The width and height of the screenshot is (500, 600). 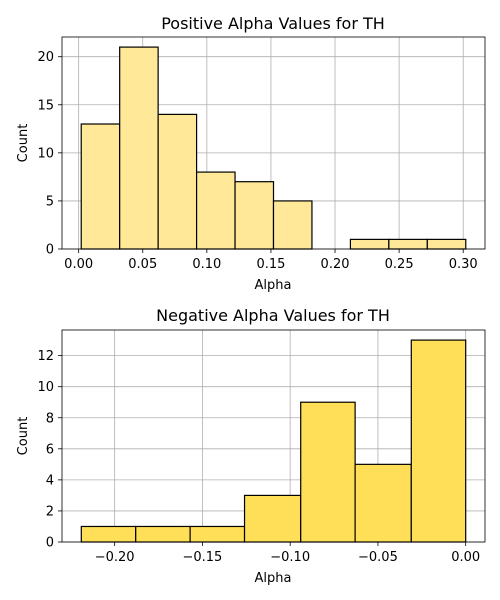 What do you see at coordinates (463, 264) in the screenshot?
I see `x-tick-label: 0.30` at bounding box center [463, 264].